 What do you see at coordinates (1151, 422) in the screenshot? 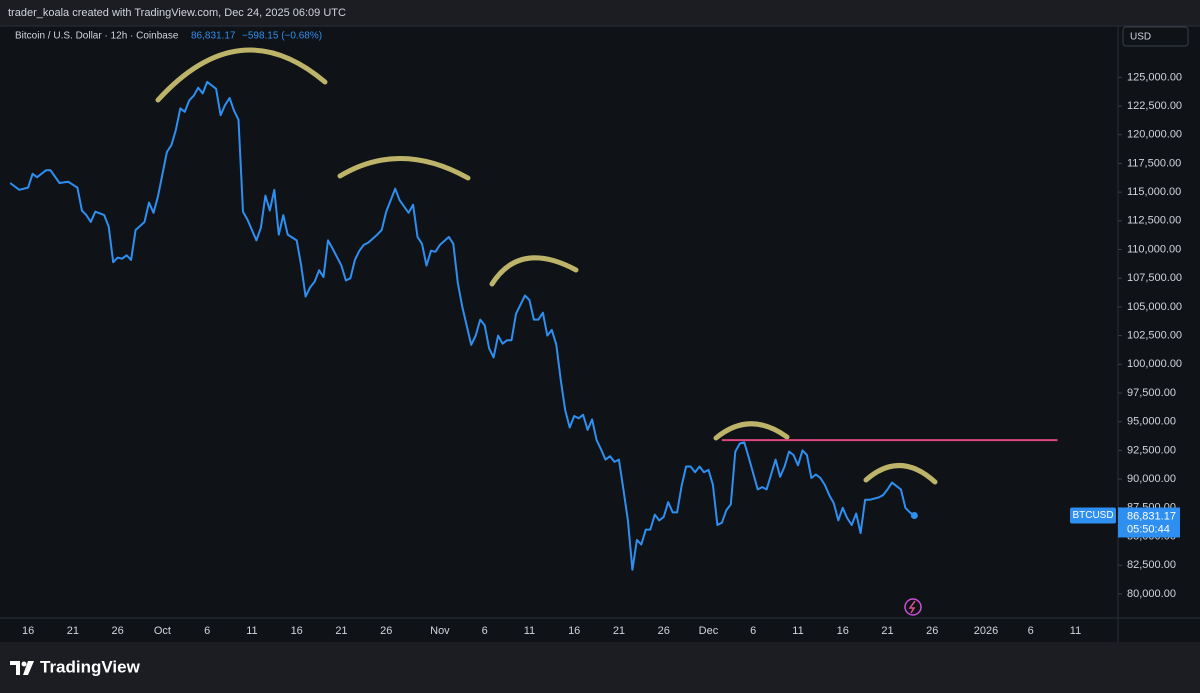
I see `y-tick-label: 95,000.00` at bounding box center [1151, 422].